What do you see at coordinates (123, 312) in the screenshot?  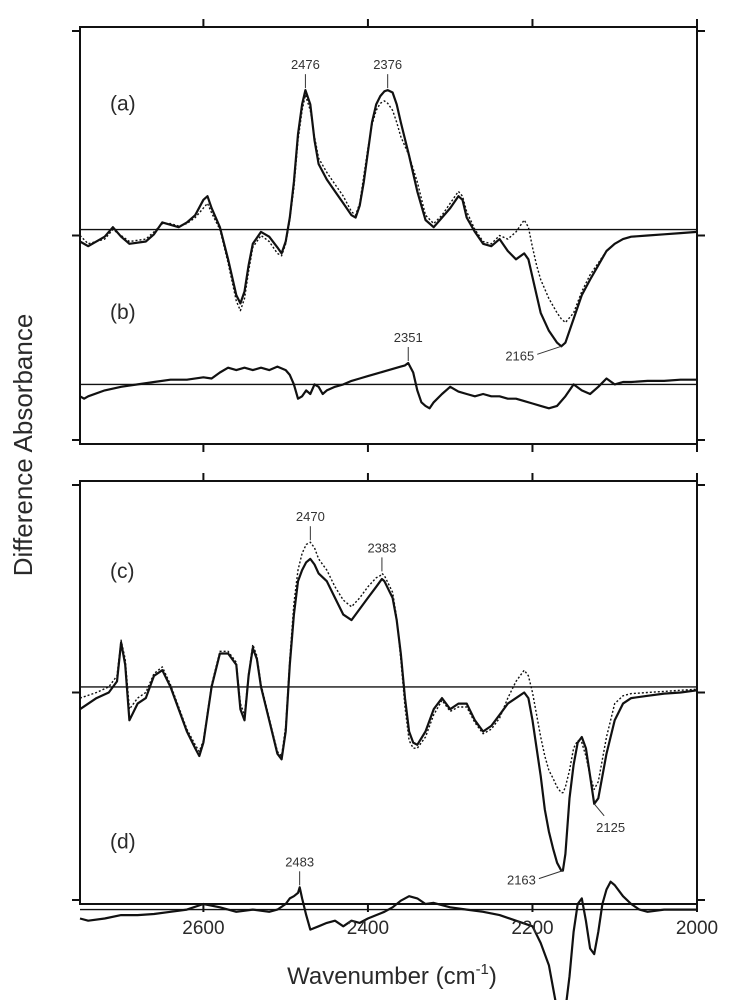 I see `trace-label: (b)` at bounding box center [123, 312].